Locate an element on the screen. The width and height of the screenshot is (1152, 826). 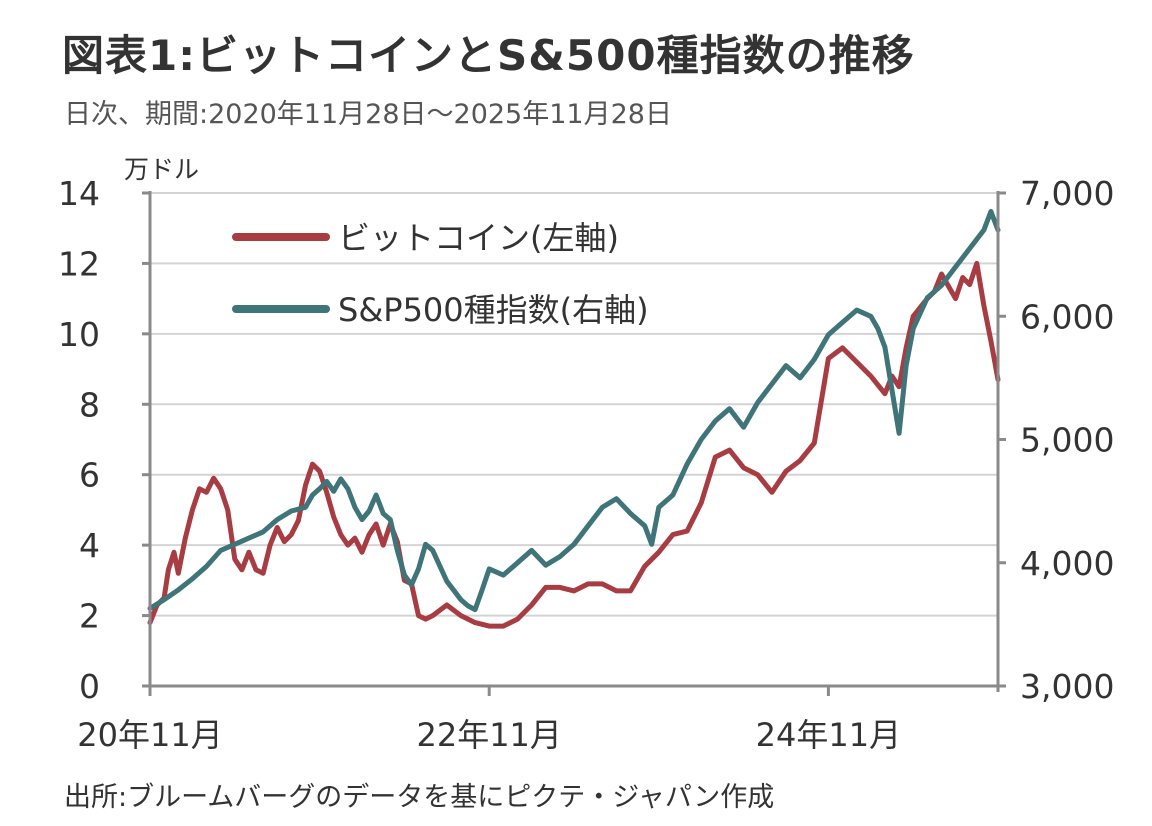
left-tick-label: 14 is located at coordinates (79, 193).